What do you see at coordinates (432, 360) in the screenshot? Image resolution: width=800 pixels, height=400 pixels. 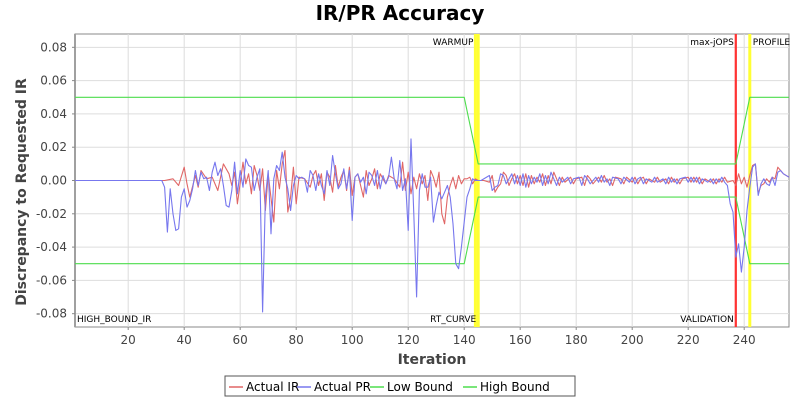 I see `x-axis-label: Iteration` at bounding box center [432, 360].